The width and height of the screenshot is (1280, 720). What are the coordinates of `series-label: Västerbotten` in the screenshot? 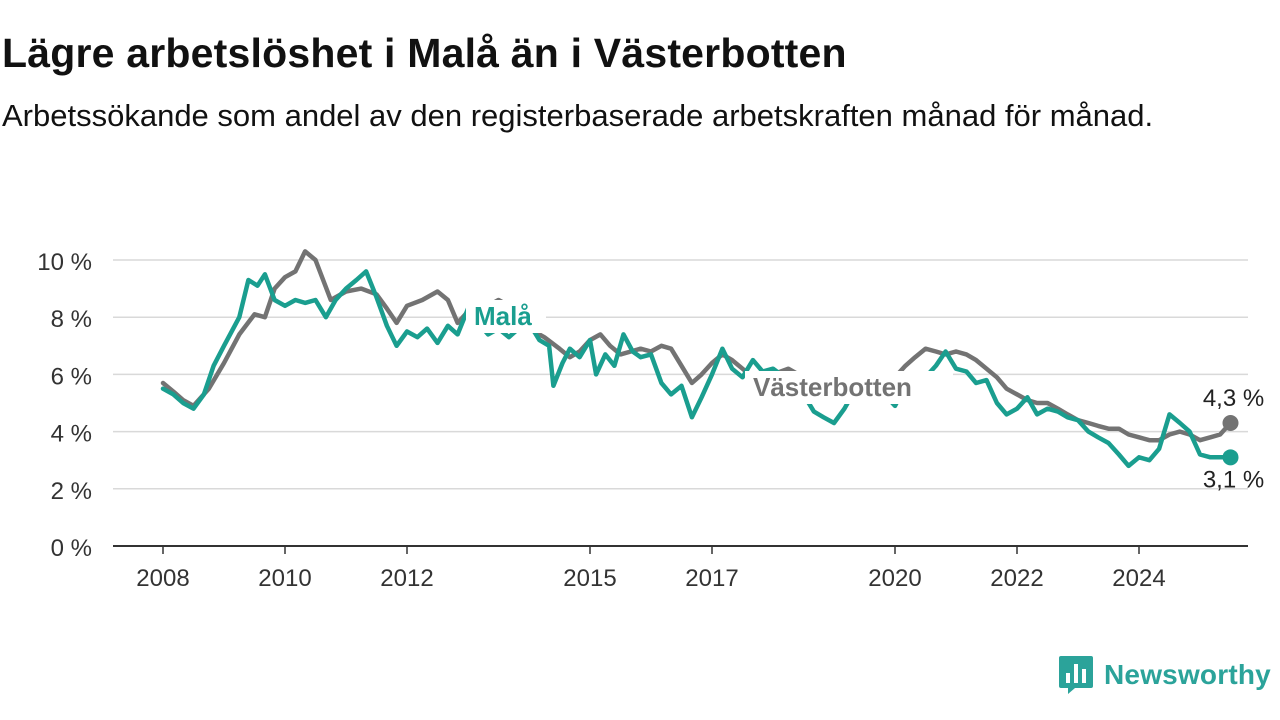 It's located at (849, 387).